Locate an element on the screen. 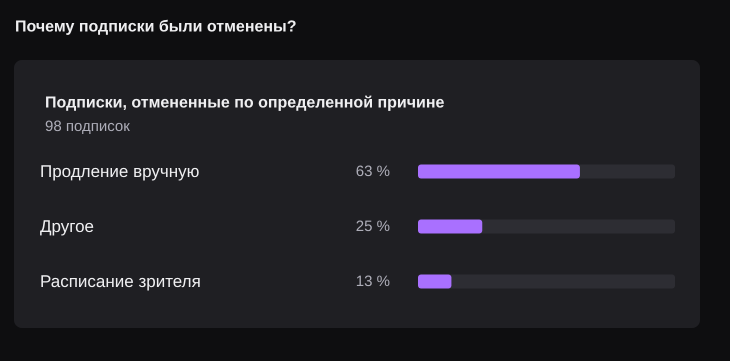 Image resolution: width=730 pixels, height=361 pixels. y-tick-label: Расписание зрителя is located at coordinates (120, 281).